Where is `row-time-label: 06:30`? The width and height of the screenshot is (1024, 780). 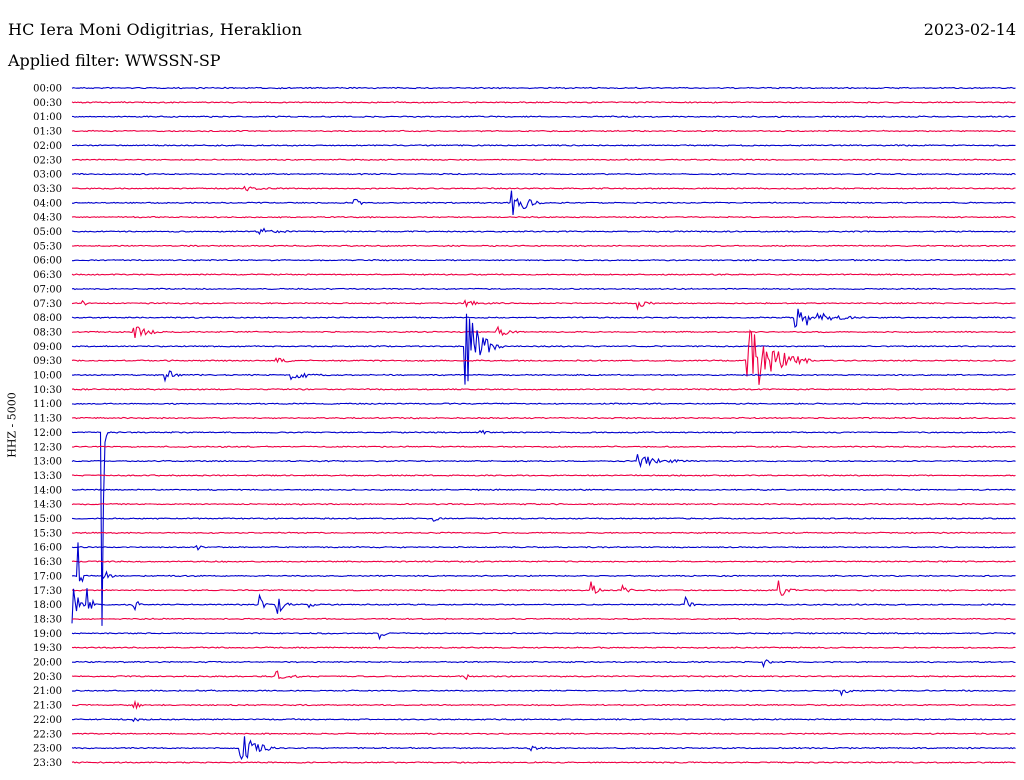
row-time-label: 06:30 is located at coordinates (47, 275).